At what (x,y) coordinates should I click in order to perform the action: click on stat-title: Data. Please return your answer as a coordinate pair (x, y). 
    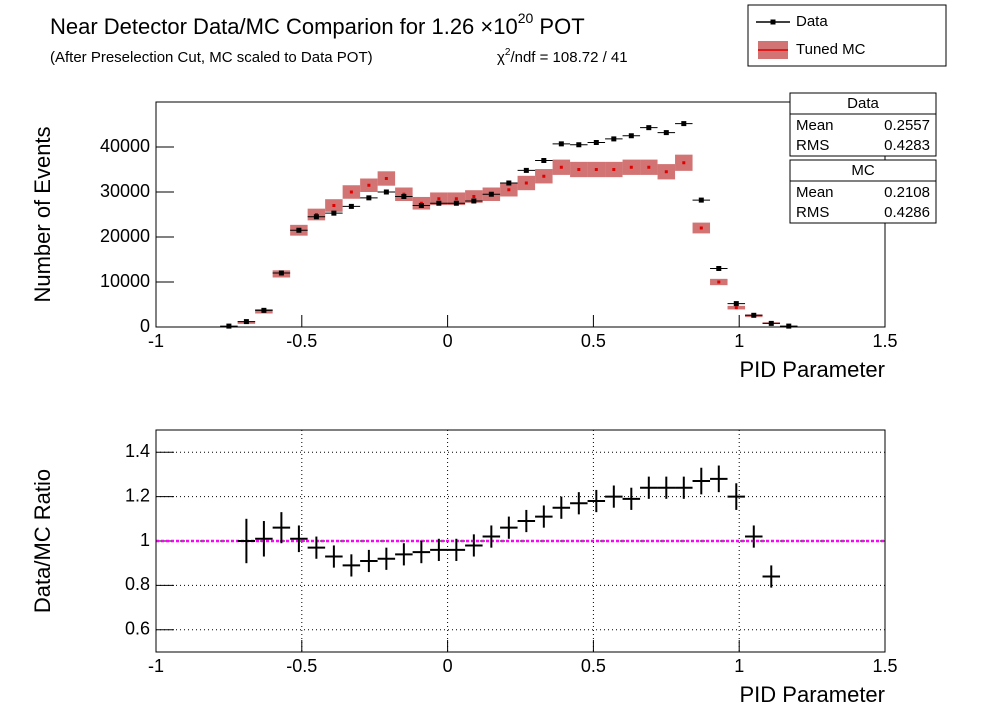
    Looking at the image, I should click on (863, 103).